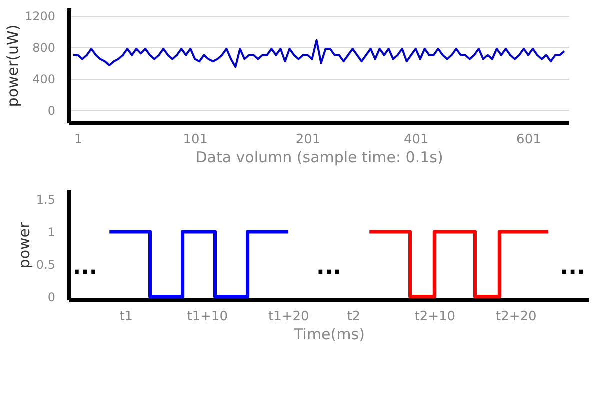 The height and width of the screenshot is (405, 612). Describe the element at coordinates (354, 317) in the screenshot. I see `x-tick-label: t2` at that location.